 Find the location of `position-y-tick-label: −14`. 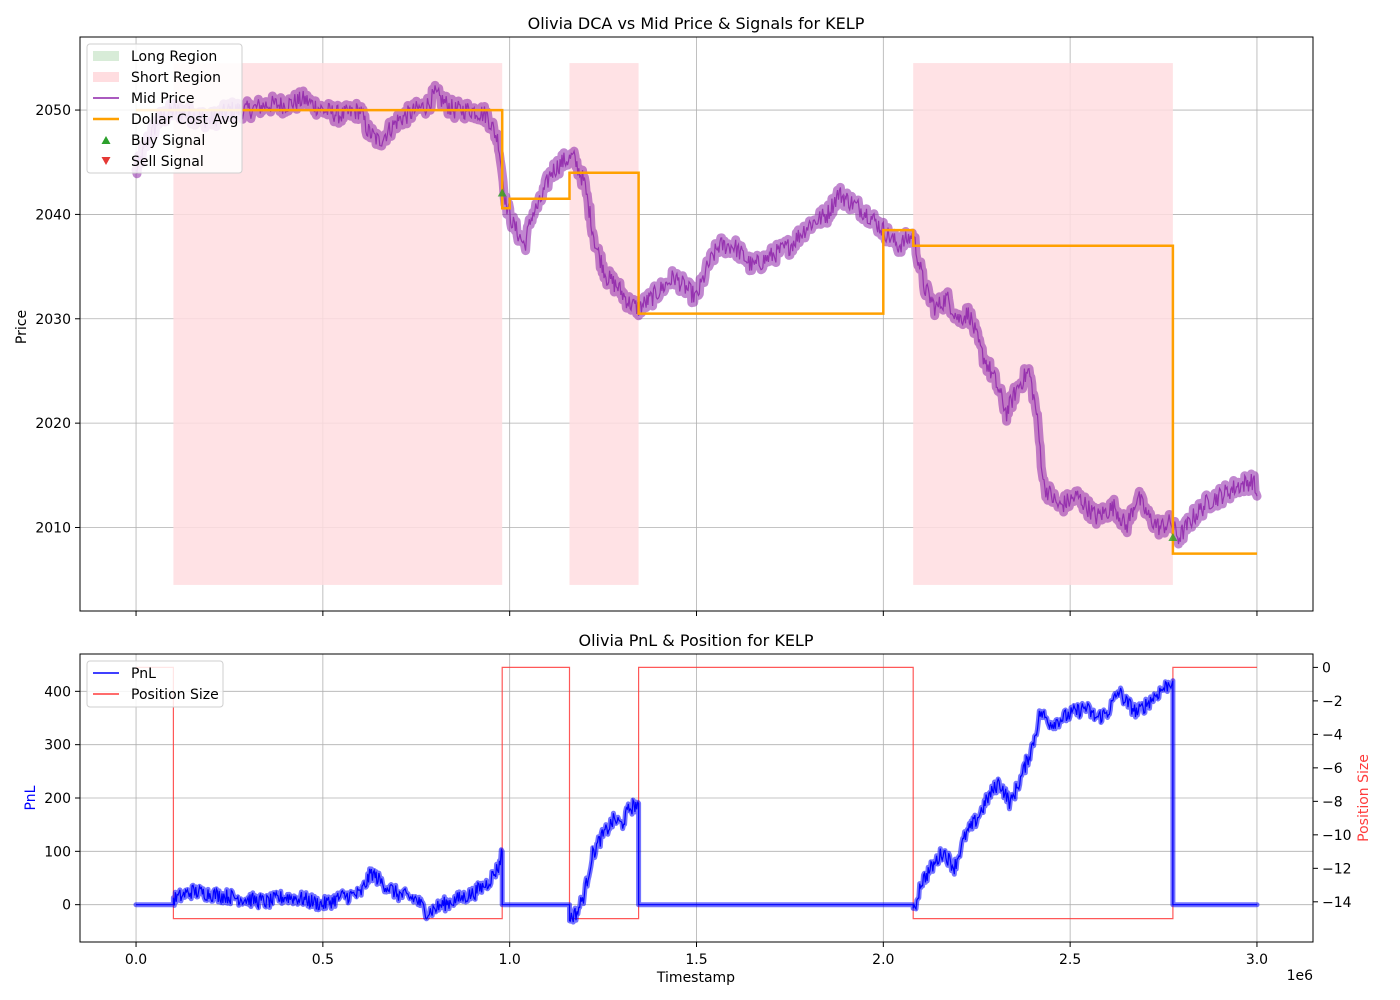

position-y-tick-label: −14 is located at coordinates (1337, 903).